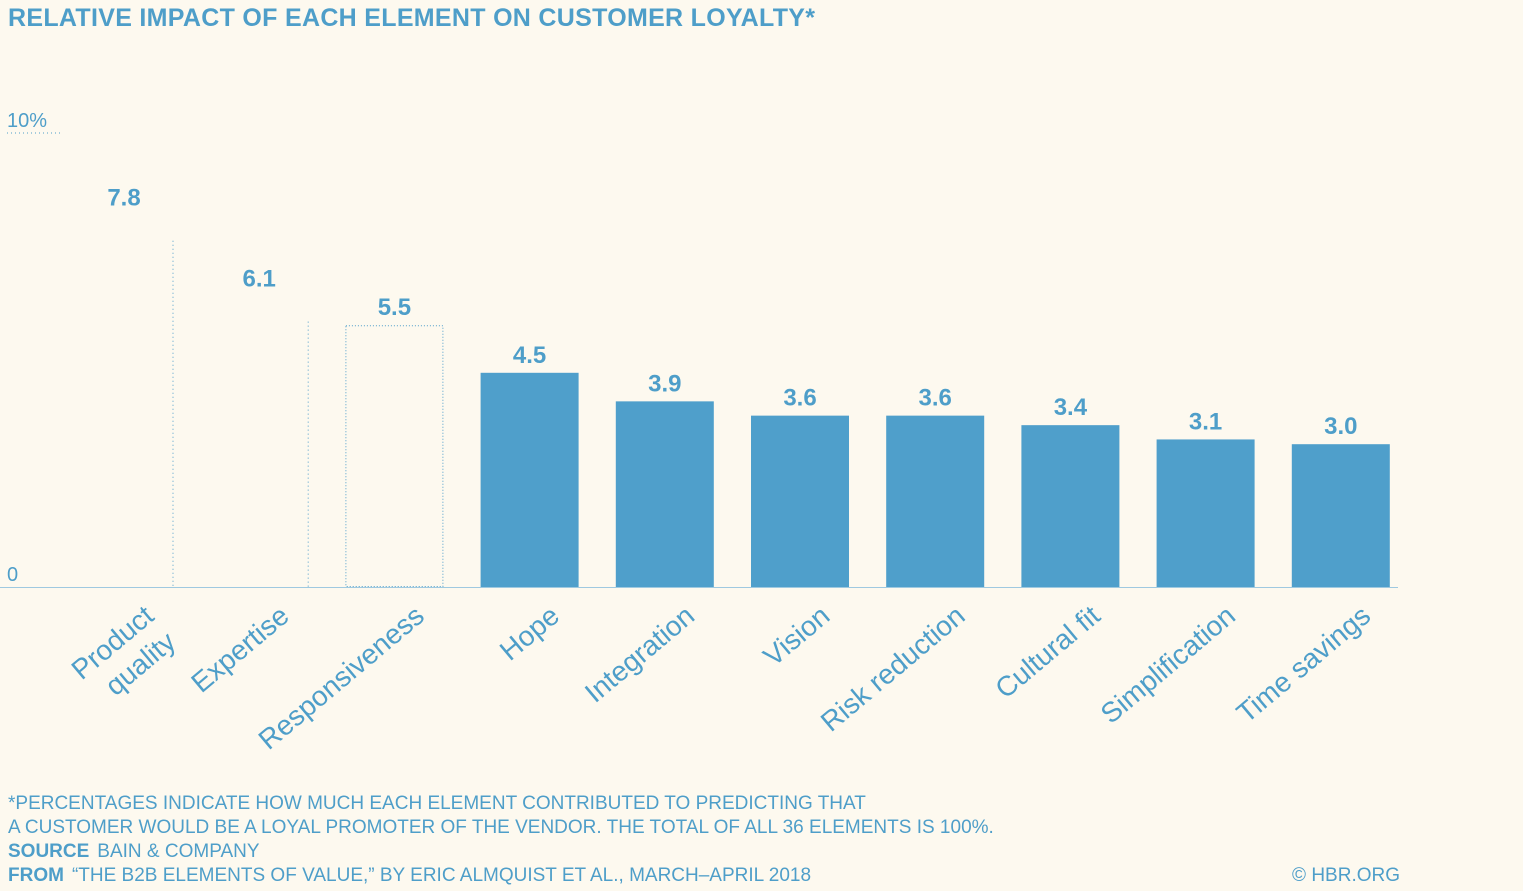 The image size is (1523, 891). Describe the element at coordinates (123, 198) in the screenshot. I see `value-label-0: 7.8` at that location.